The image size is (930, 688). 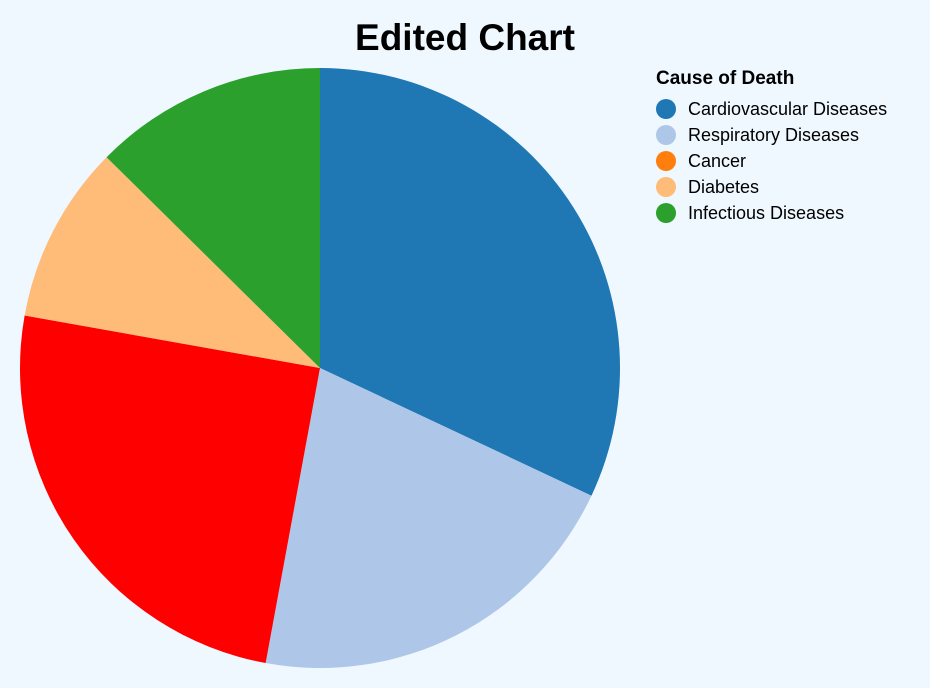 I want to click on pie-slice-diabetes, so click(x=172, y=262).